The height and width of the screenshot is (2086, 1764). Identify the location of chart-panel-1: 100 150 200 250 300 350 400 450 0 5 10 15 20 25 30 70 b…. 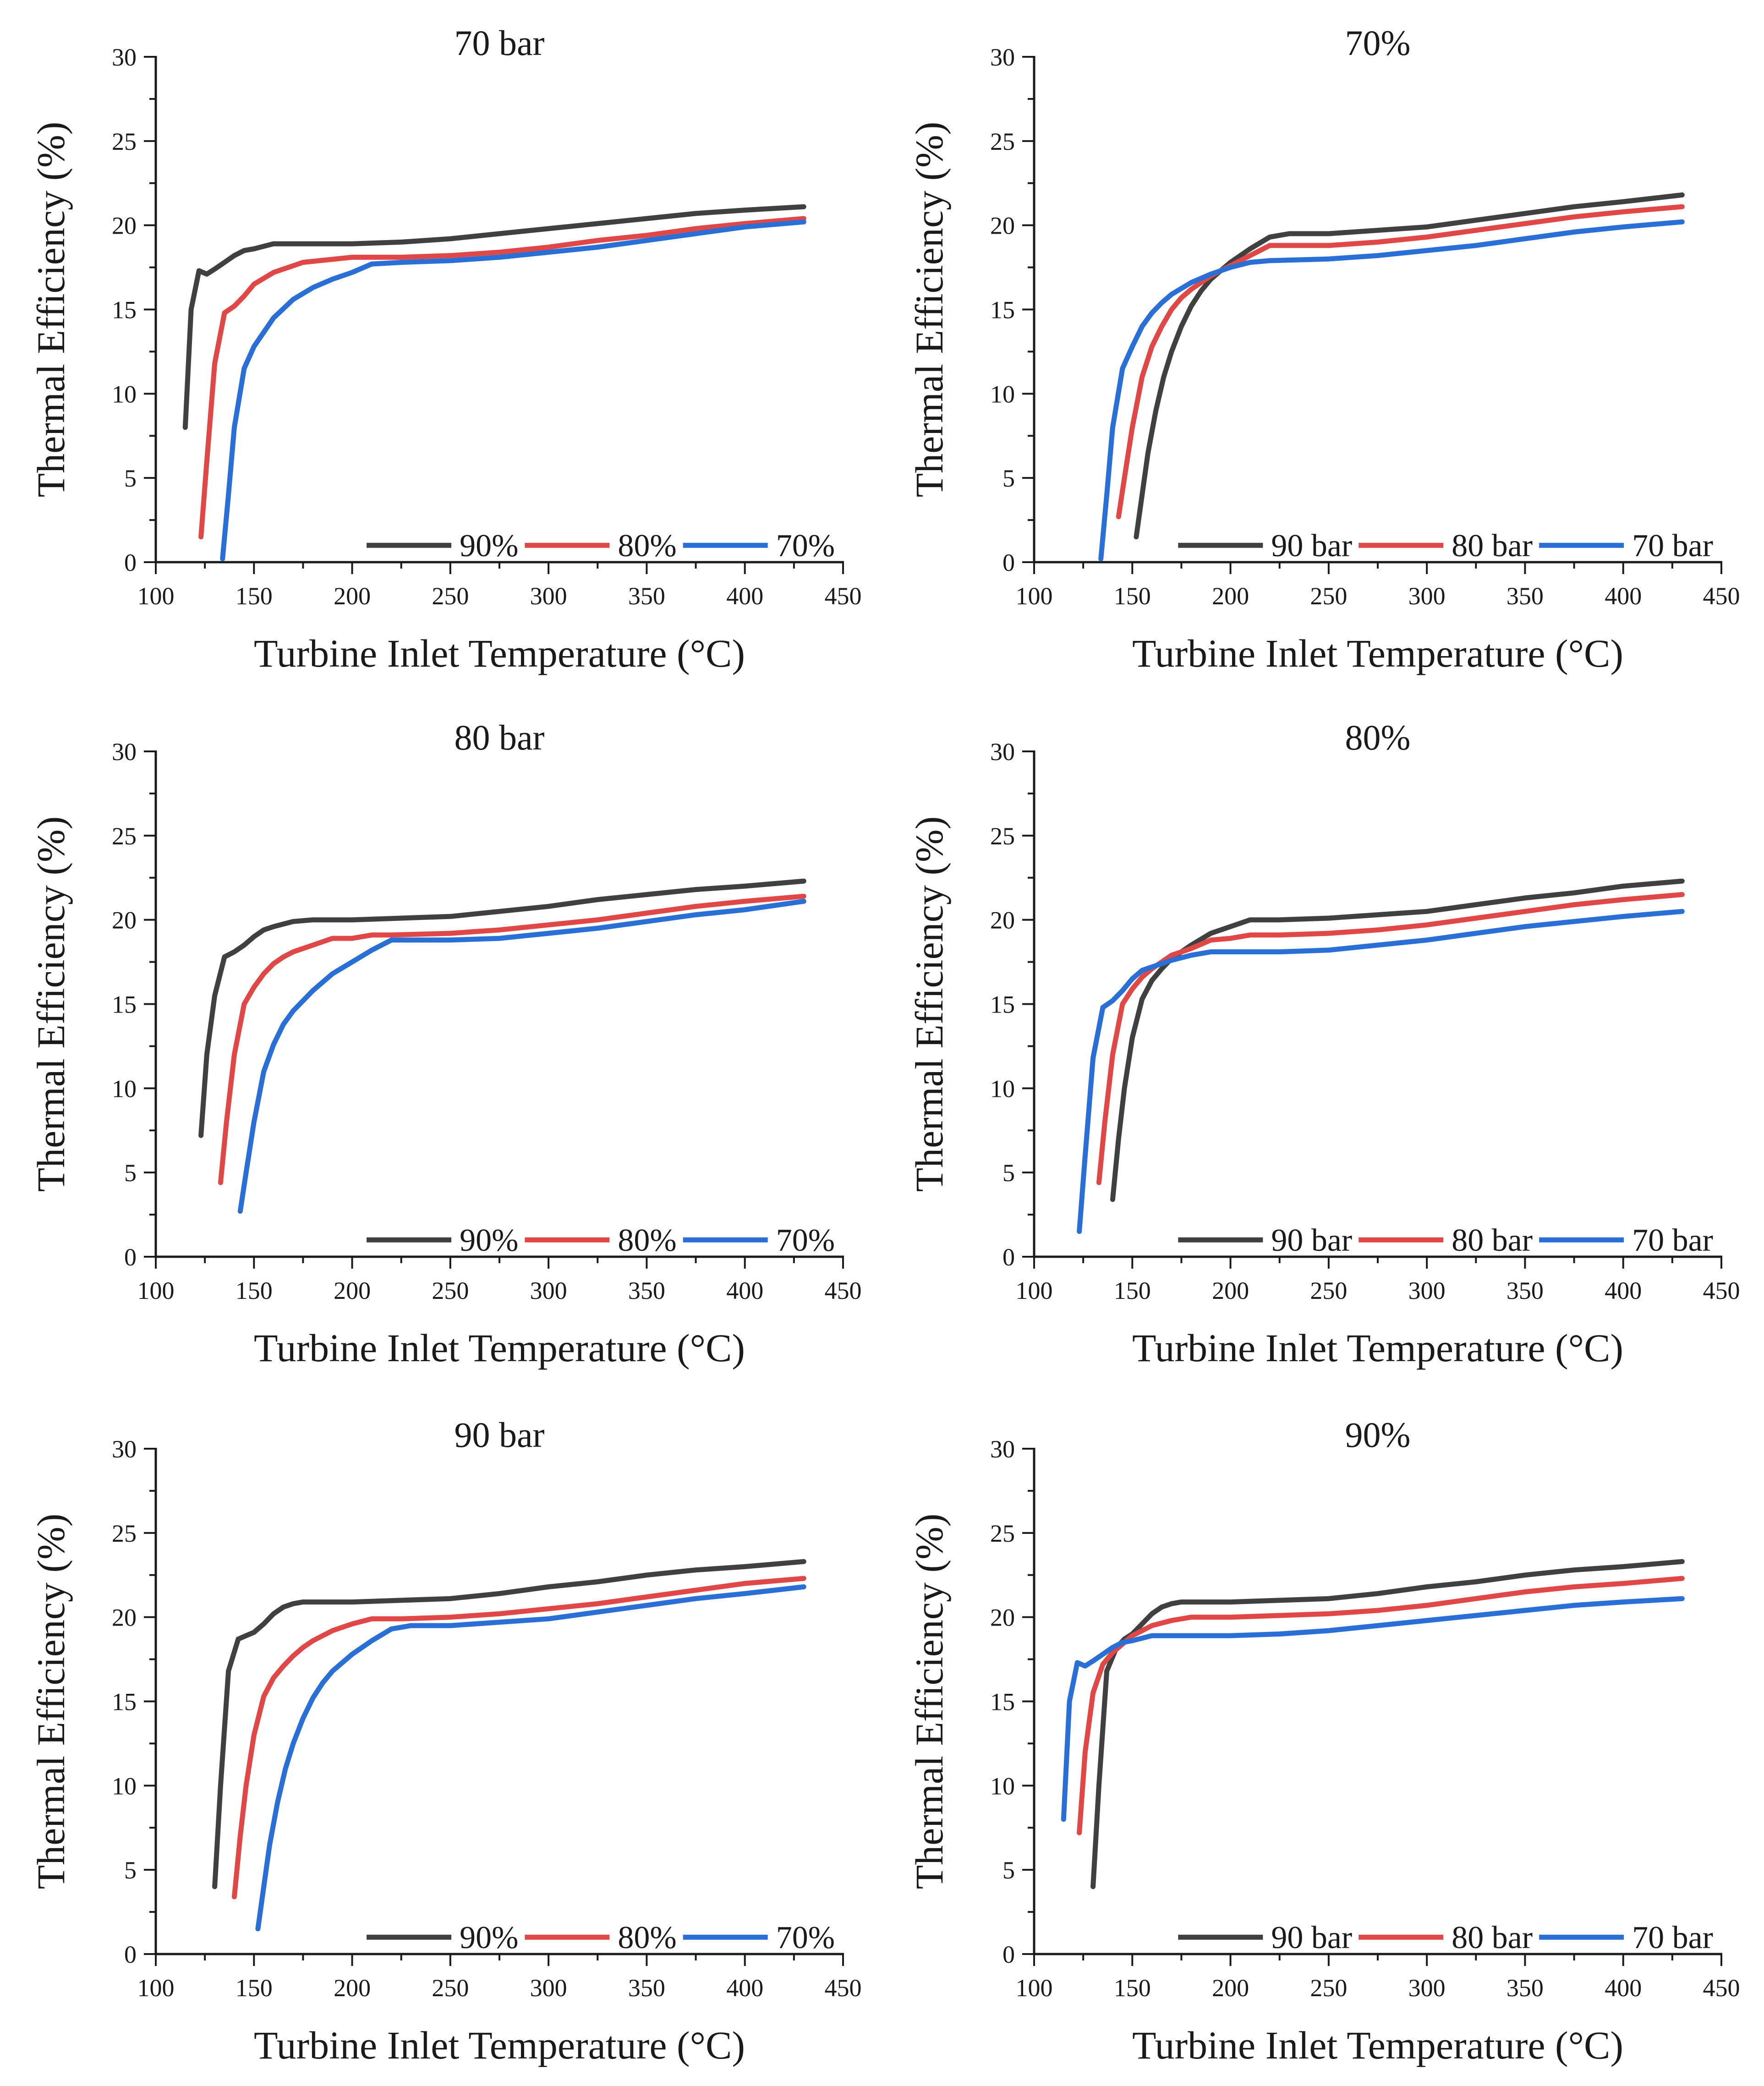
(445, 349).